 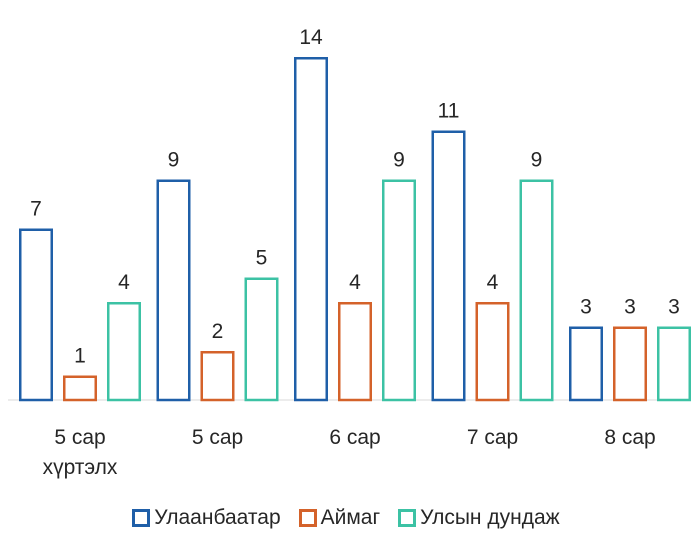 What do you see at coordinates (355, 352) in the screenshot?
I see `bar-Аймаг-2` at bounding box center [355, 352].